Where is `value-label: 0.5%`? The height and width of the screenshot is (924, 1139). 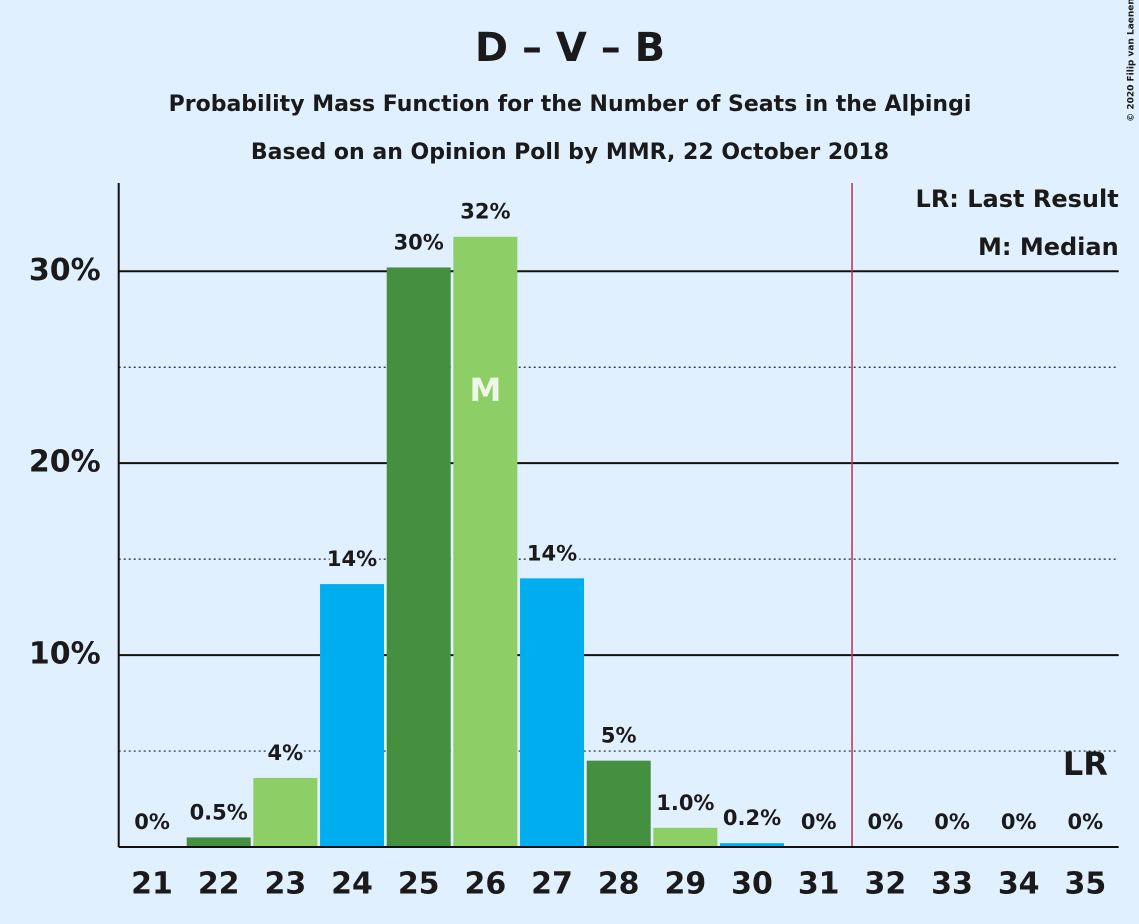
value-label: 0.5% is located at coordinates (219, 812).